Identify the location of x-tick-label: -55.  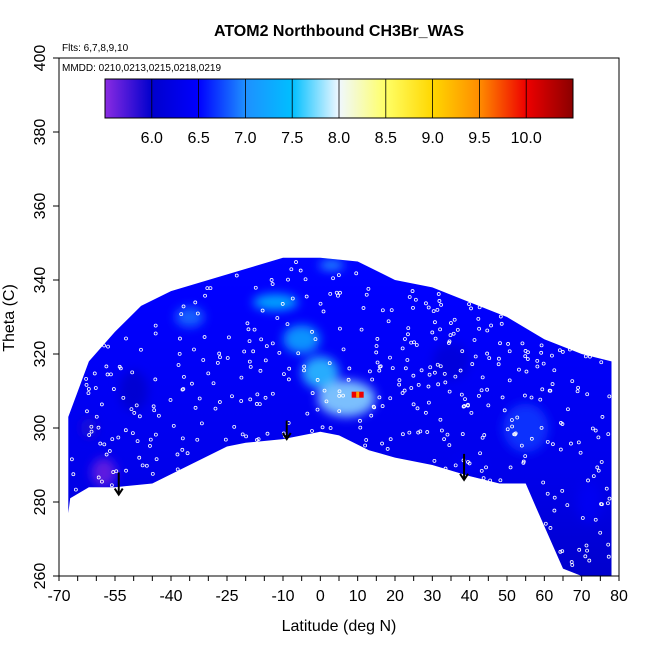
(114, 596).